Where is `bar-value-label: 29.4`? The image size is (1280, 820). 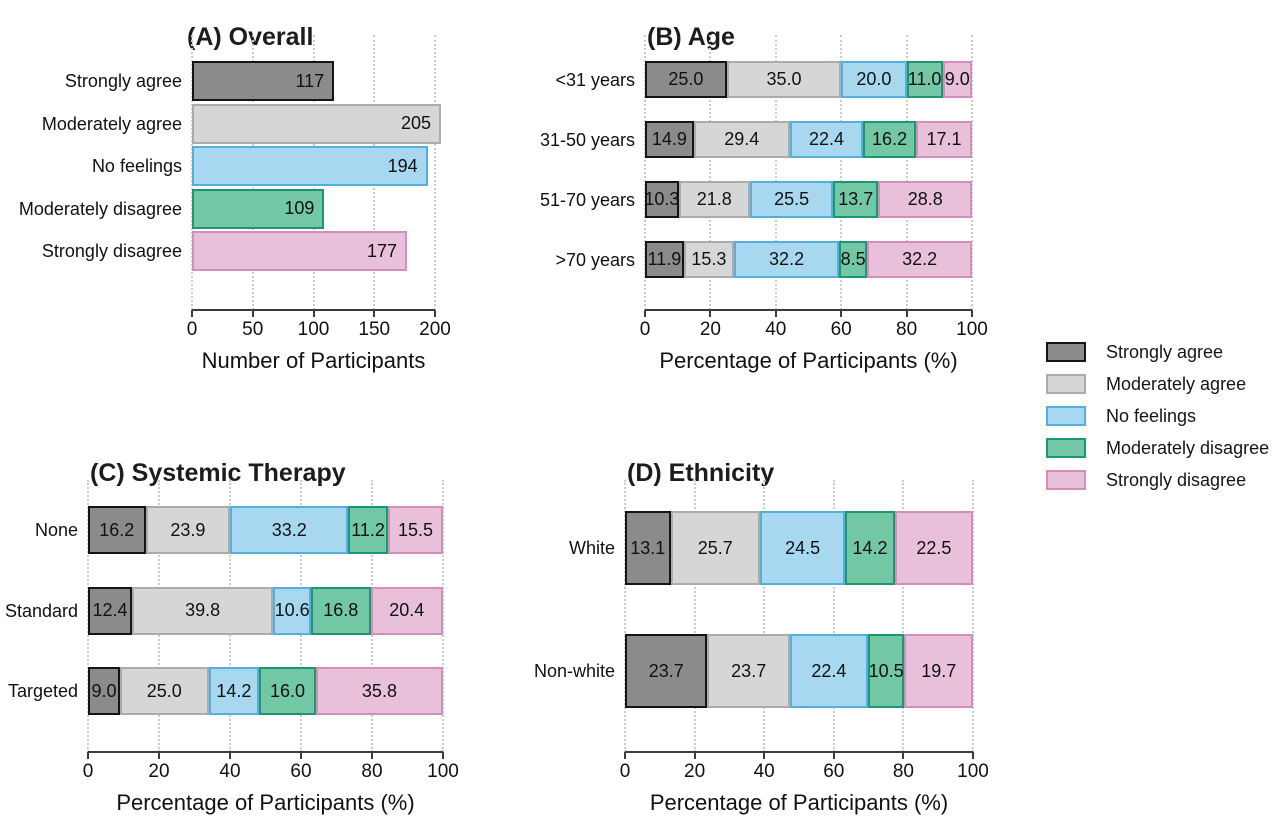 bar-value-label: 29.4 is located at coordinates (742, 139).